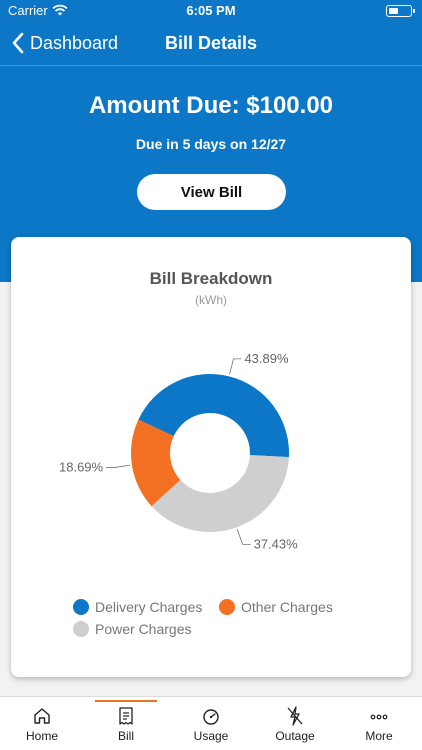  I want to click on label-other-charges: 18.69%, so click(81, 467).